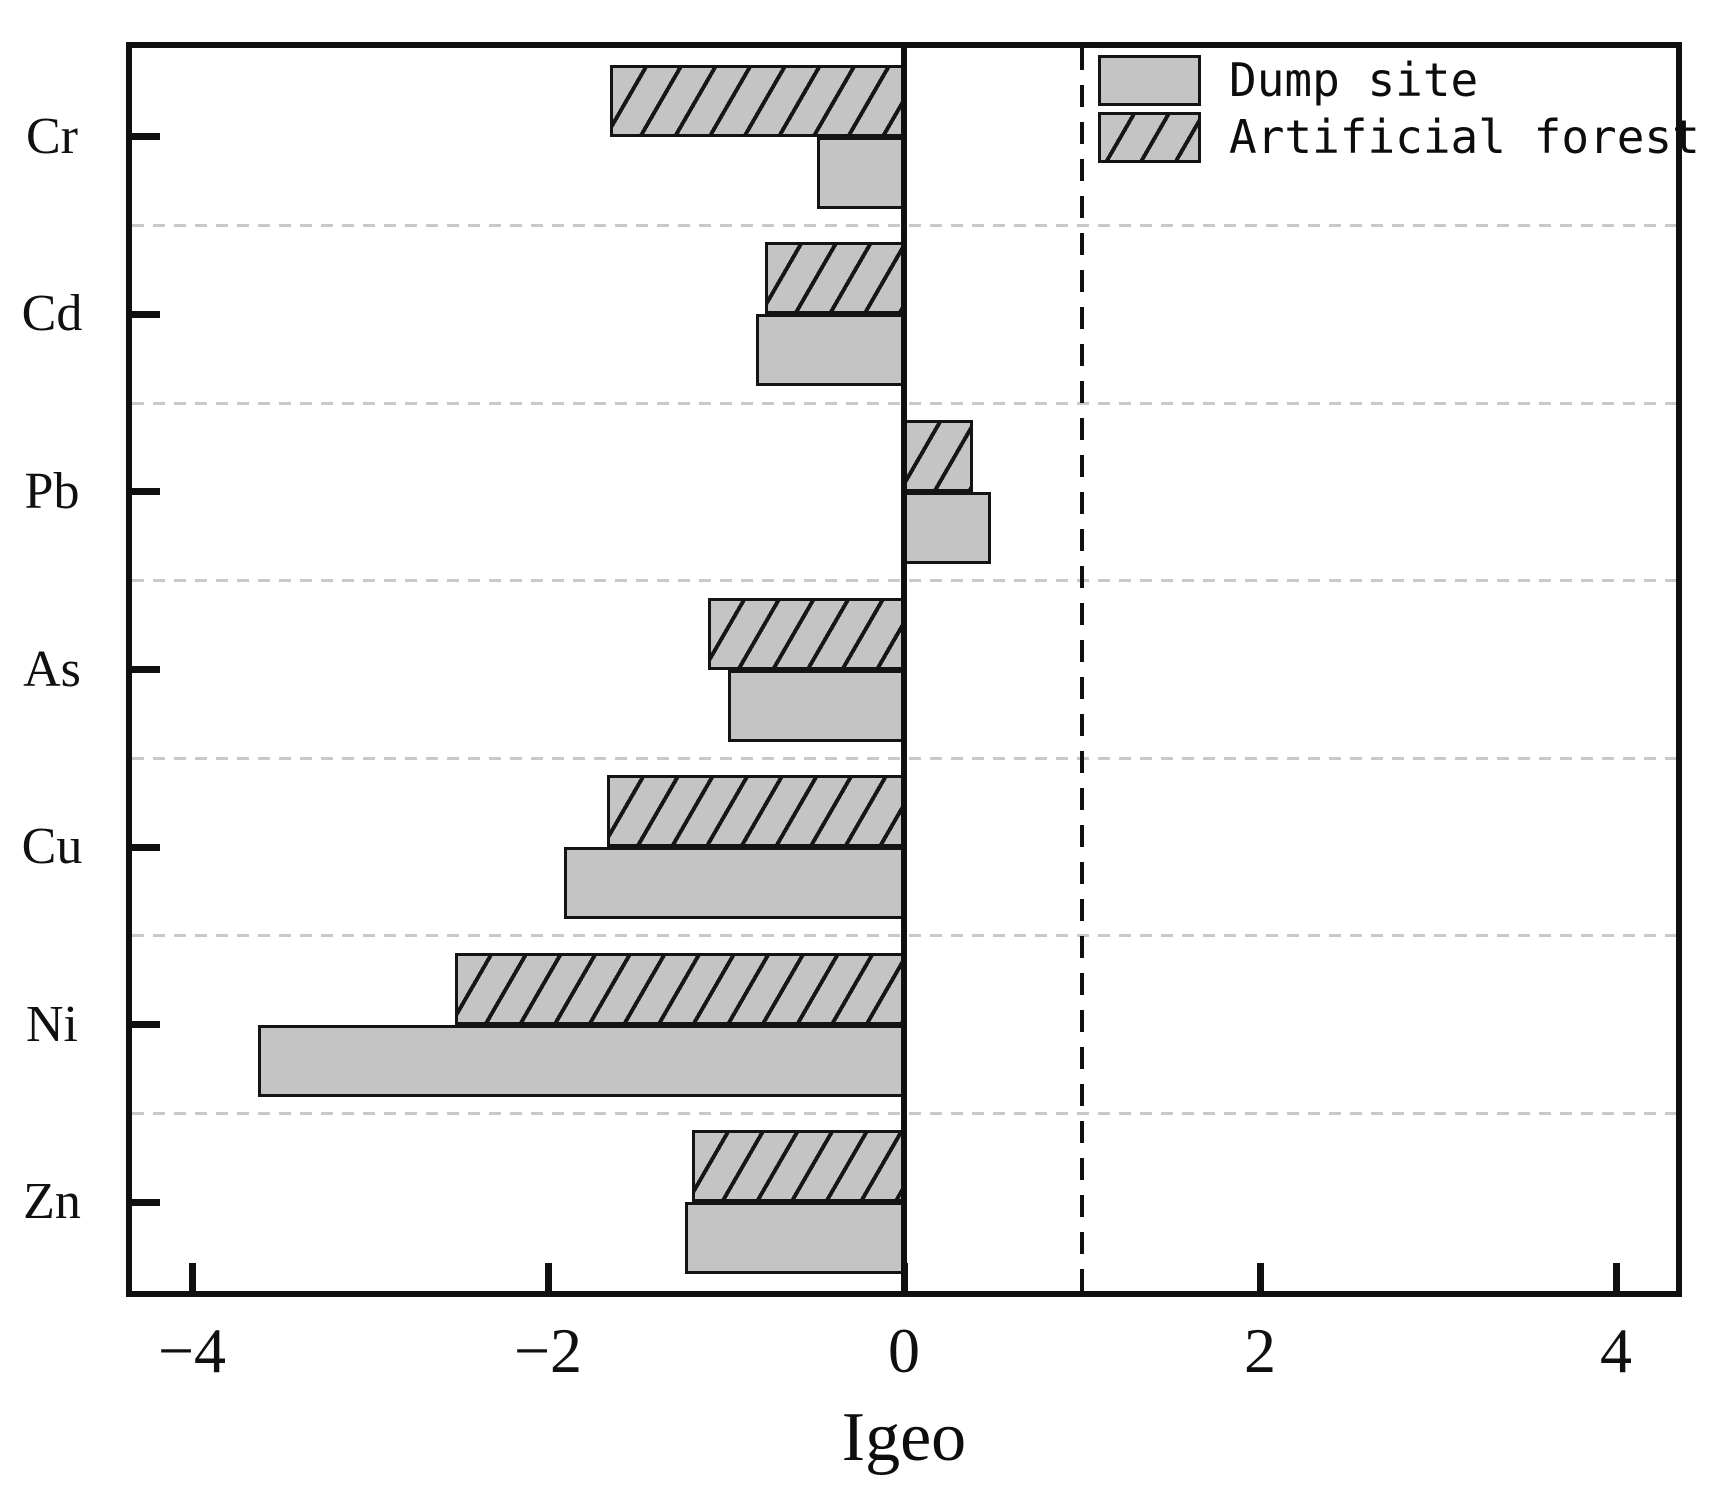  I want to click on y-axis-label-cu: Cu, so click(52, 847).